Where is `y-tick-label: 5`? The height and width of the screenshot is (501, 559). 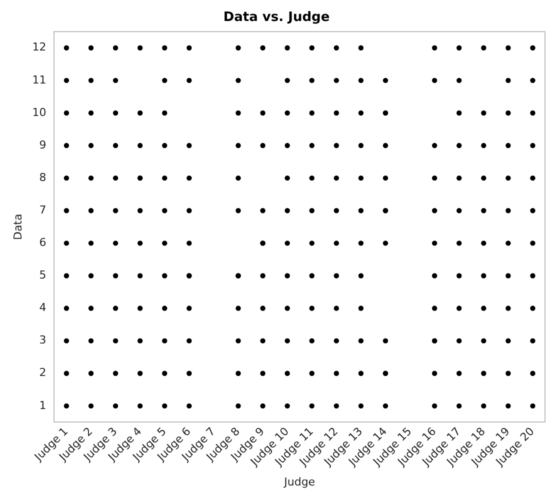
y-tick-label: 5 is located at coordinates (42, 275).